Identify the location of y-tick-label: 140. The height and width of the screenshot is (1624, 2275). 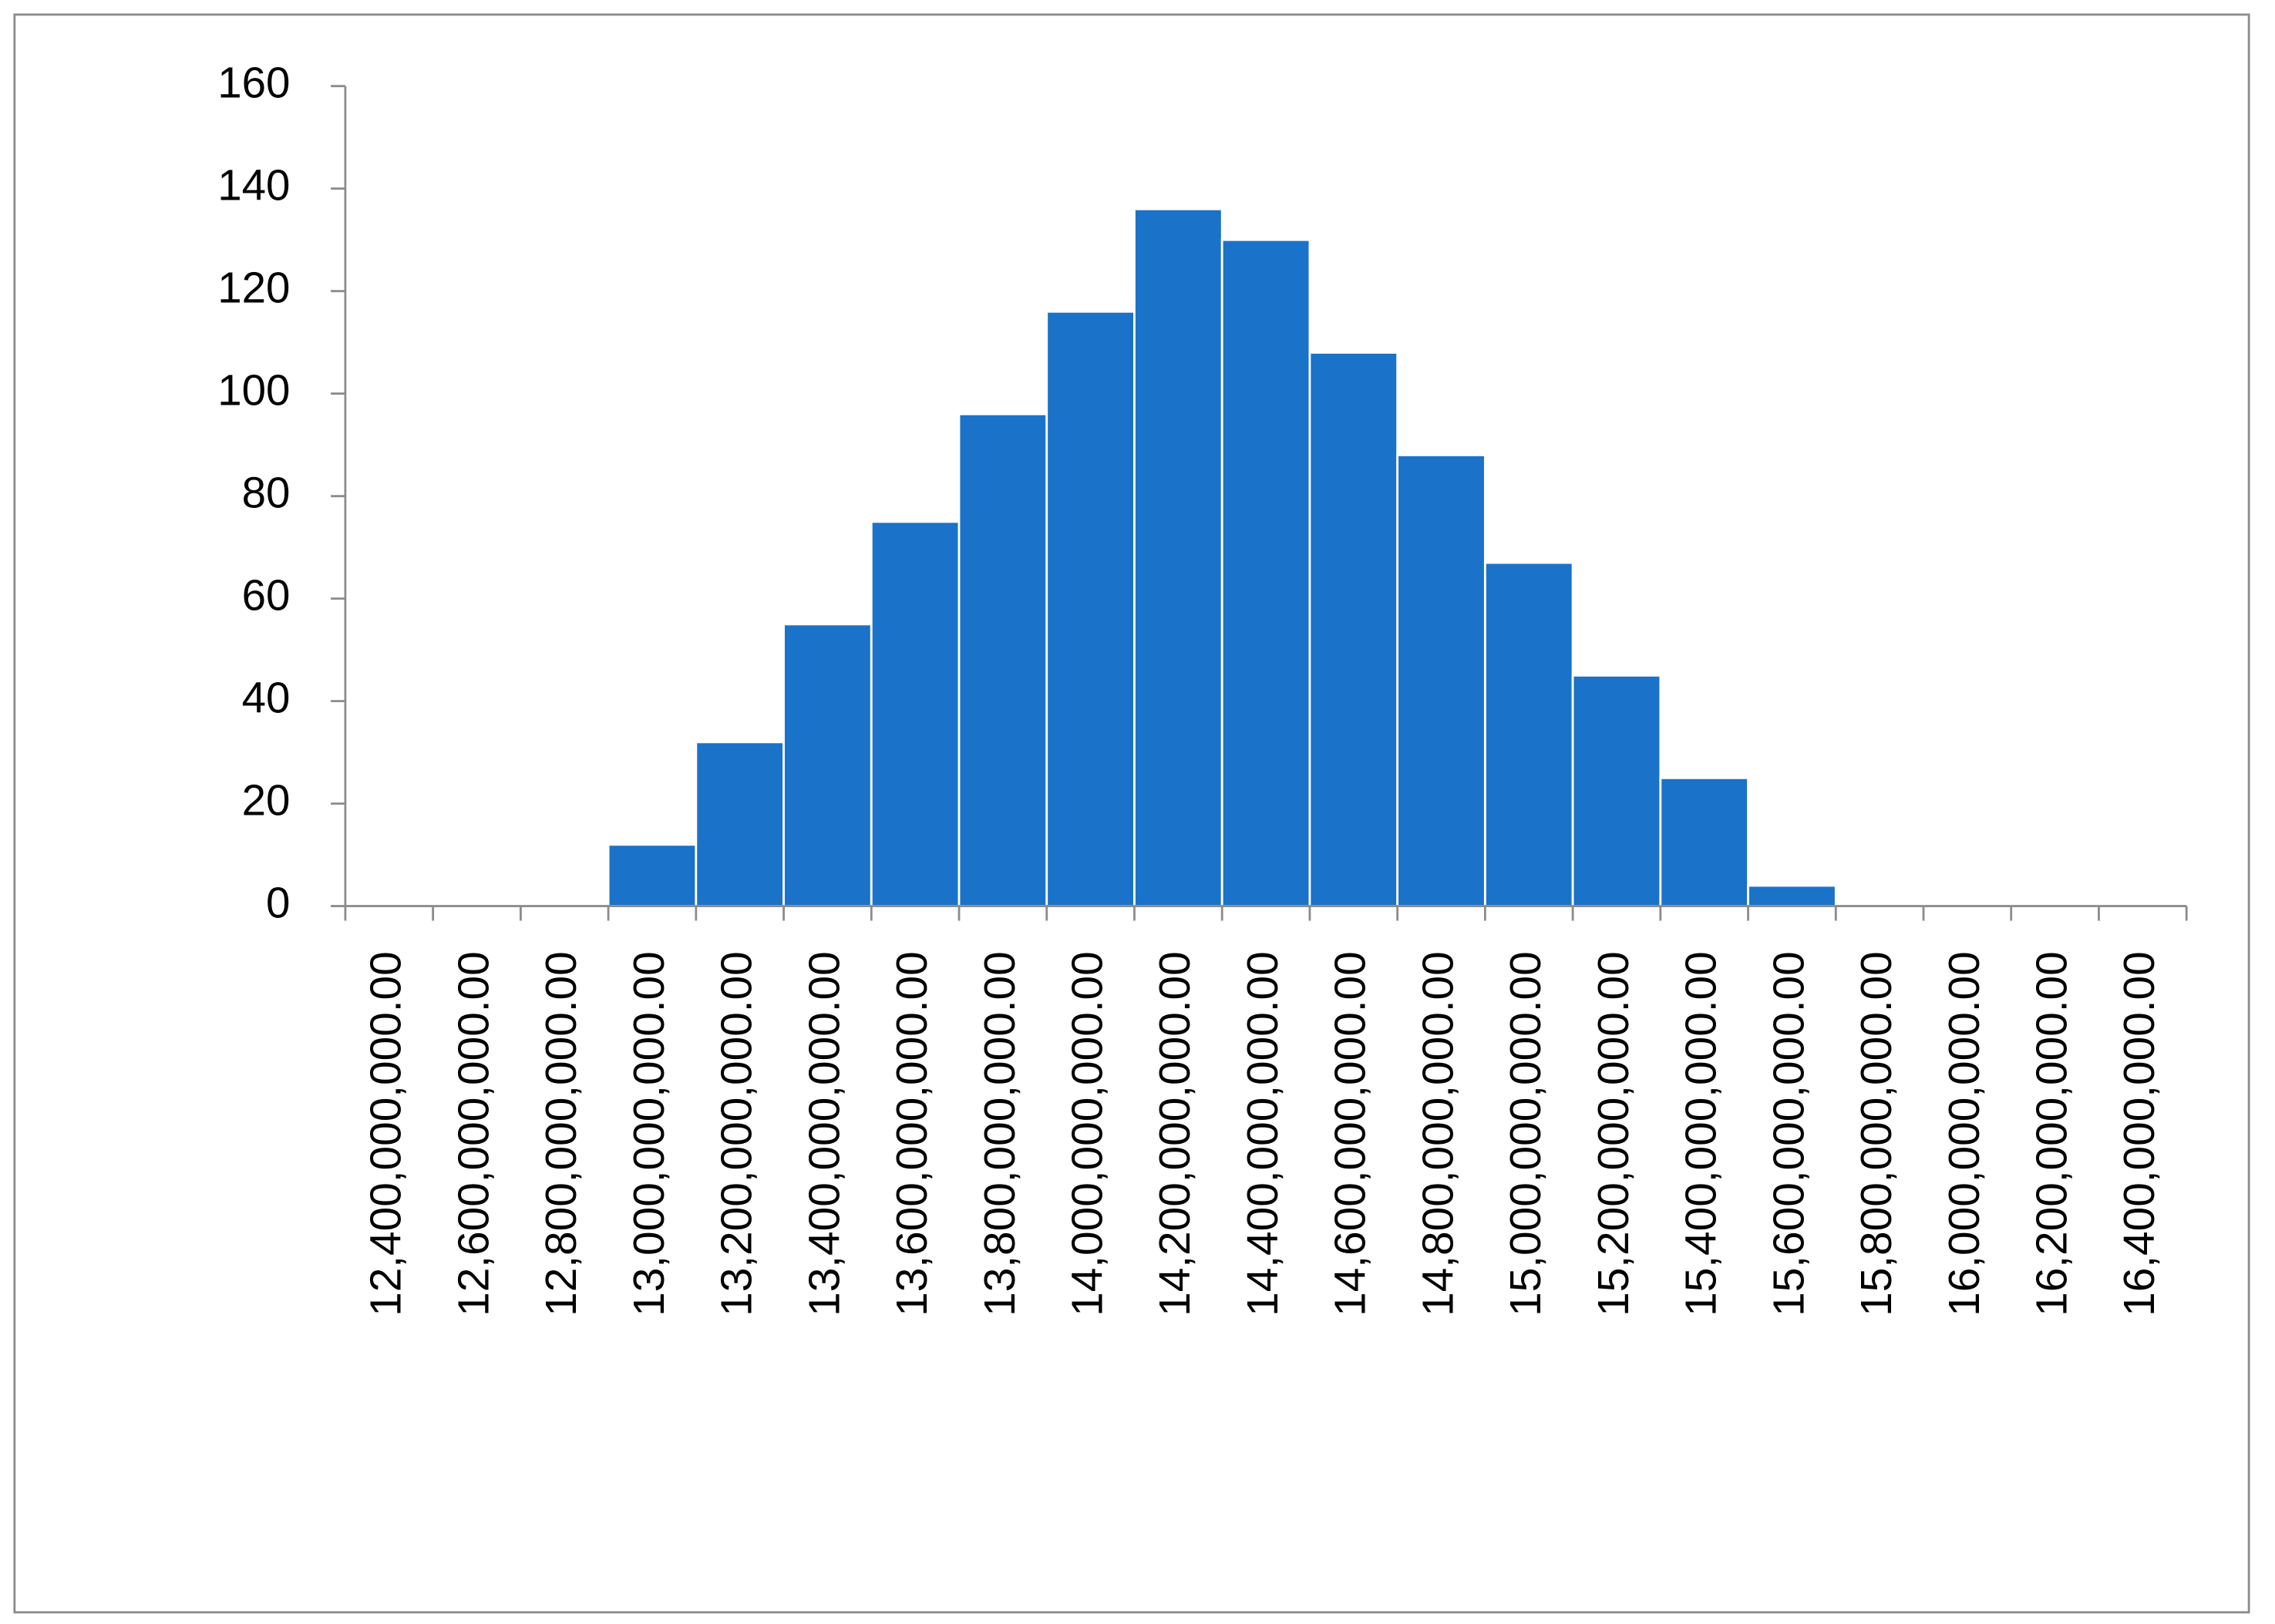
(253, 185).